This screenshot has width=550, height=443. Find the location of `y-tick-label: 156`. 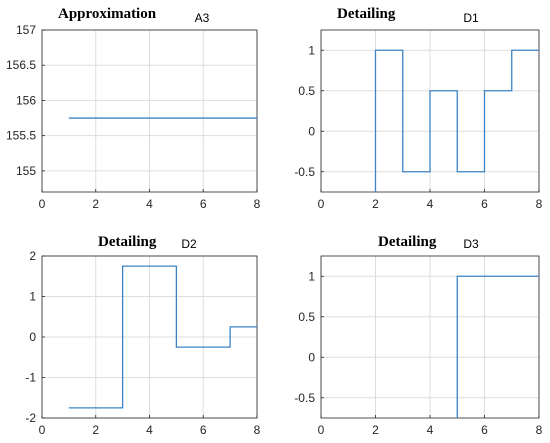

y-tick-label: 156 is located at coordinates (26, 100).